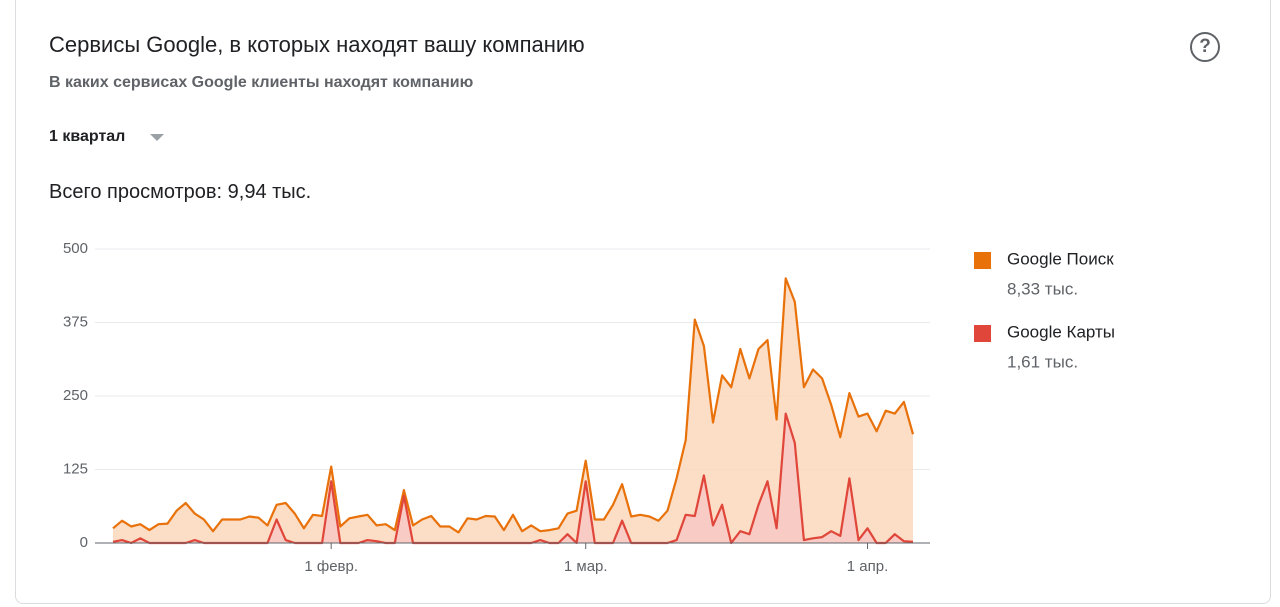  What do you see at coordinates (157, 137) in the screenshot?
I see `dropdown-caret` at bounding box center [157, 137].